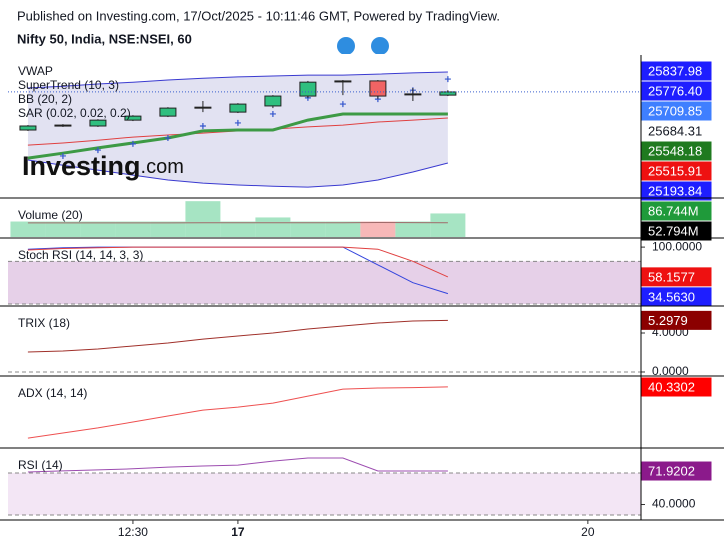  Describe the element at coordinates (675, 190) in the screenshot. I see `axis-label: 25193.84` at that location.